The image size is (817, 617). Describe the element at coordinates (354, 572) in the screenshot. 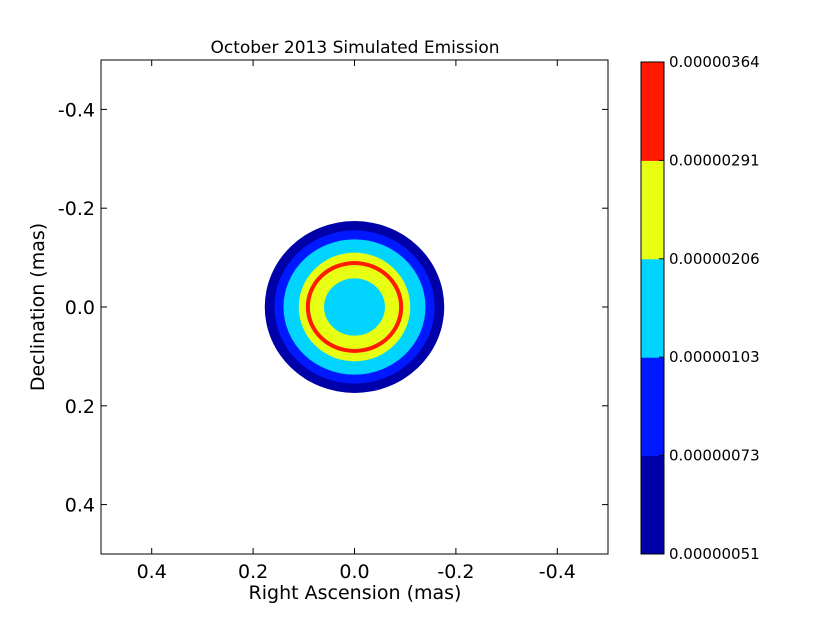

I see `x-tick-label: 0.0` at that location.